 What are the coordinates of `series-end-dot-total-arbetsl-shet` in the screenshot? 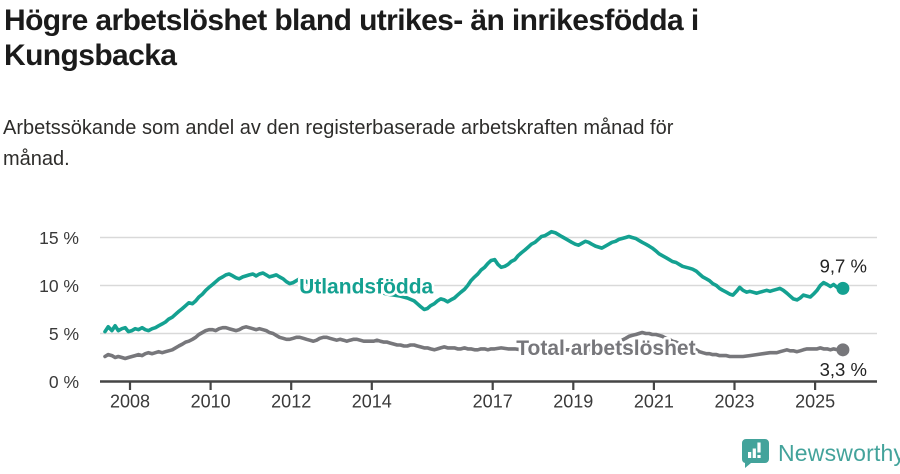 It's located at (843, 350).